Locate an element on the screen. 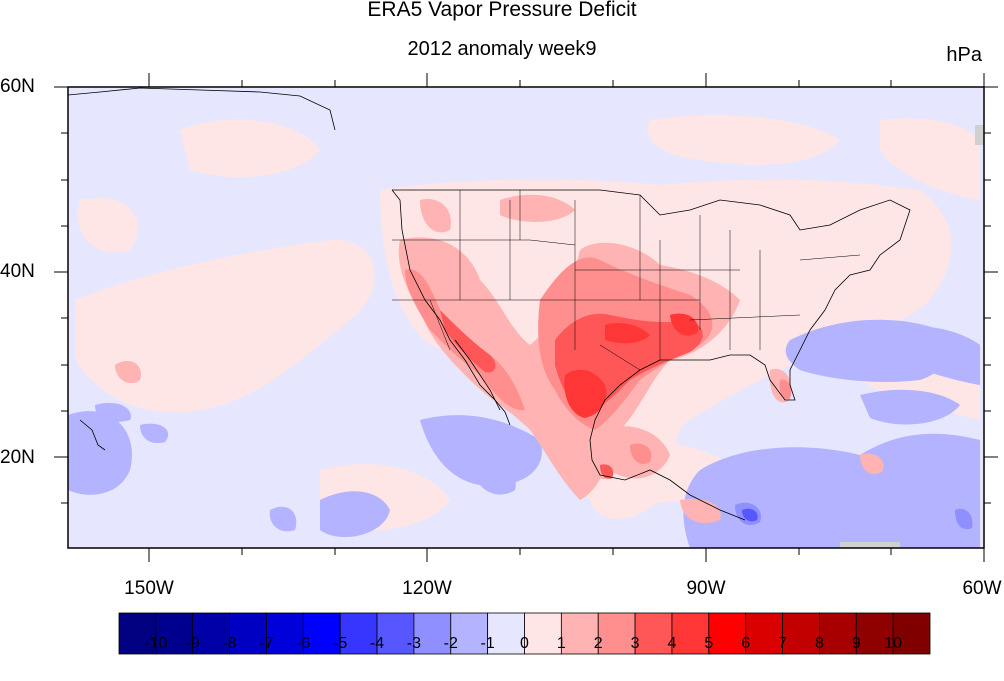 The width and height of the screenshot is (1004, 681). colorbar-tick-label: -4 is located at coordinates (377, 643).